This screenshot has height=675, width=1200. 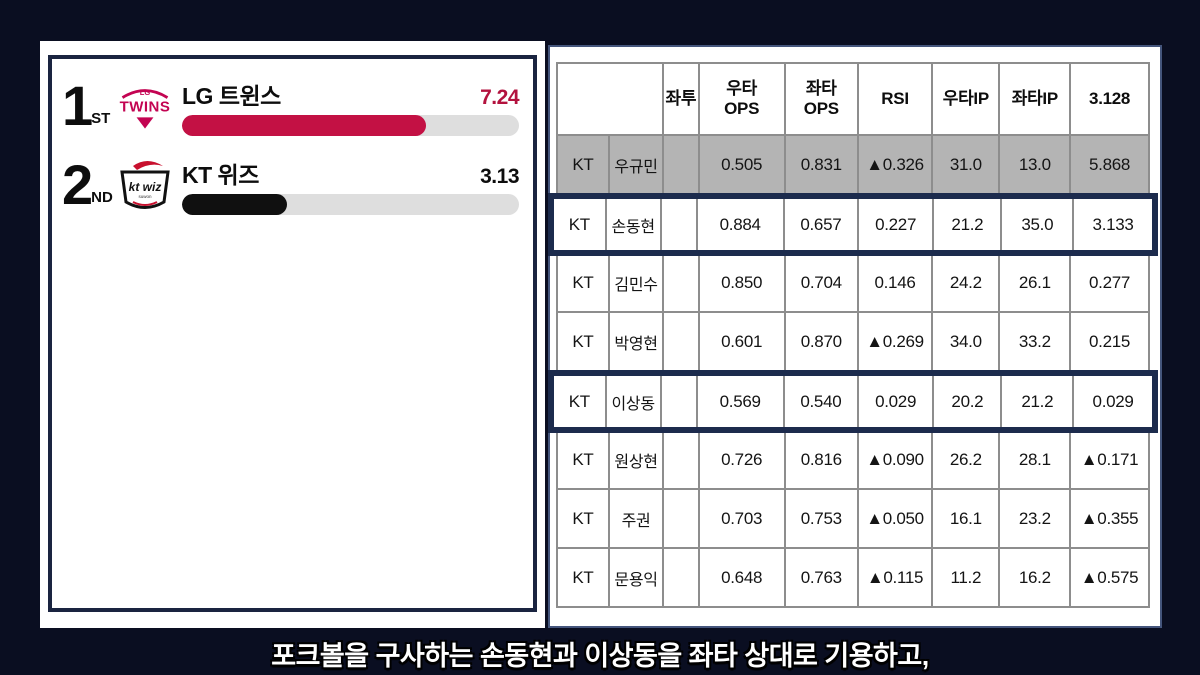 I want to click on lg-twins-logo-icon: LG TWINS, so click(x=145, y=108).